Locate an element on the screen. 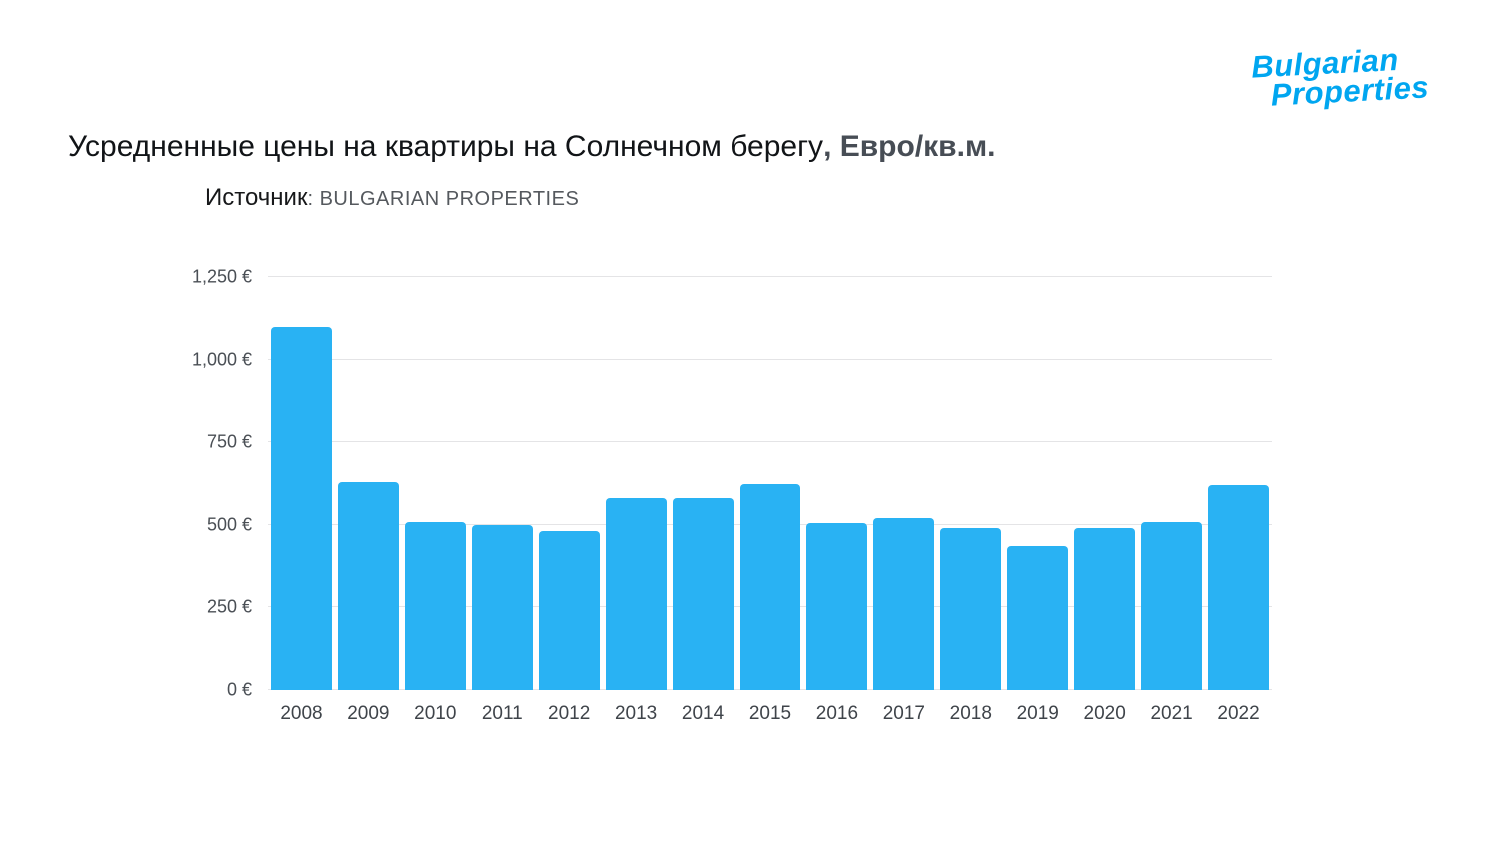 The width and height of the screenshot is (1500, 844). x-tick-label: 2009 is located at coordinates (368, 713).